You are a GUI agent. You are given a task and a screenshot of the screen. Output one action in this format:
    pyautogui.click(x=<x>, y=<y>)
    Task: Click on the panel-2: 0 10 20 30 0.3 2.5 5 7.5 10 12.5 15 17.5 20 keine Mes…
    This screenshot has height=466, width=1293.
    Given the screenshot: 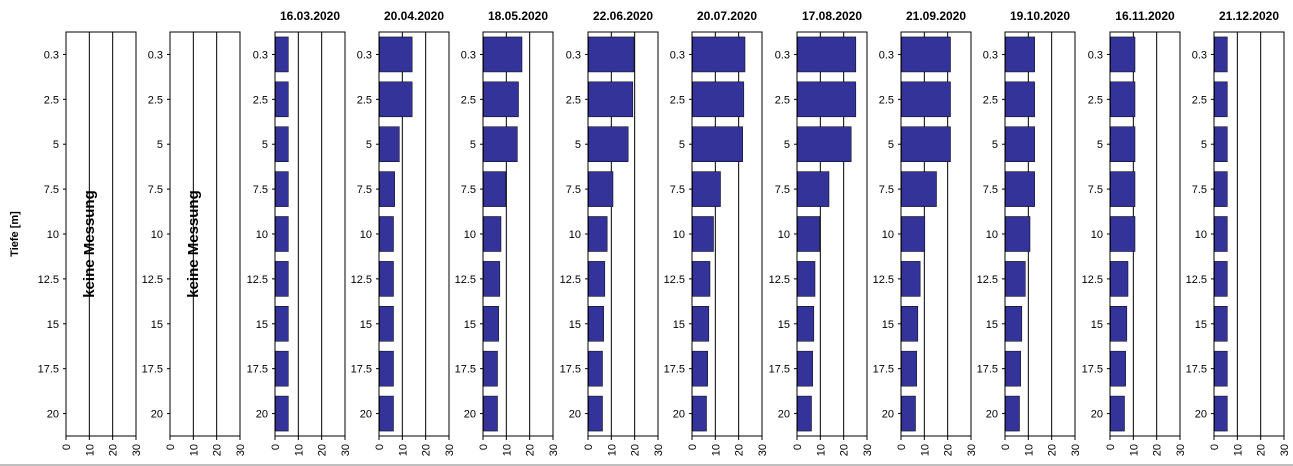 What is the action you would take?
    pyautogui.click(x=194, y=243)
    